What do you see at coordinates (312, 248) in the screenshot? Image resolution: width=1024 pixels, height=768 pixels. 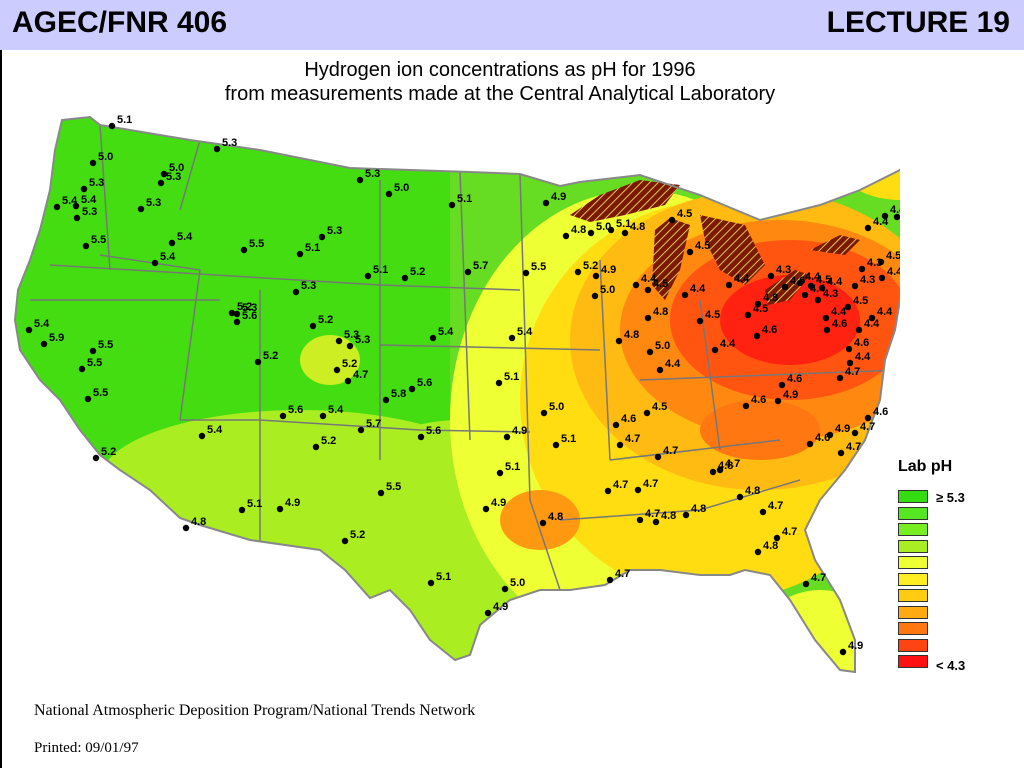 I see `site-ph-label: 5.1` at bounding box center [312, 248].